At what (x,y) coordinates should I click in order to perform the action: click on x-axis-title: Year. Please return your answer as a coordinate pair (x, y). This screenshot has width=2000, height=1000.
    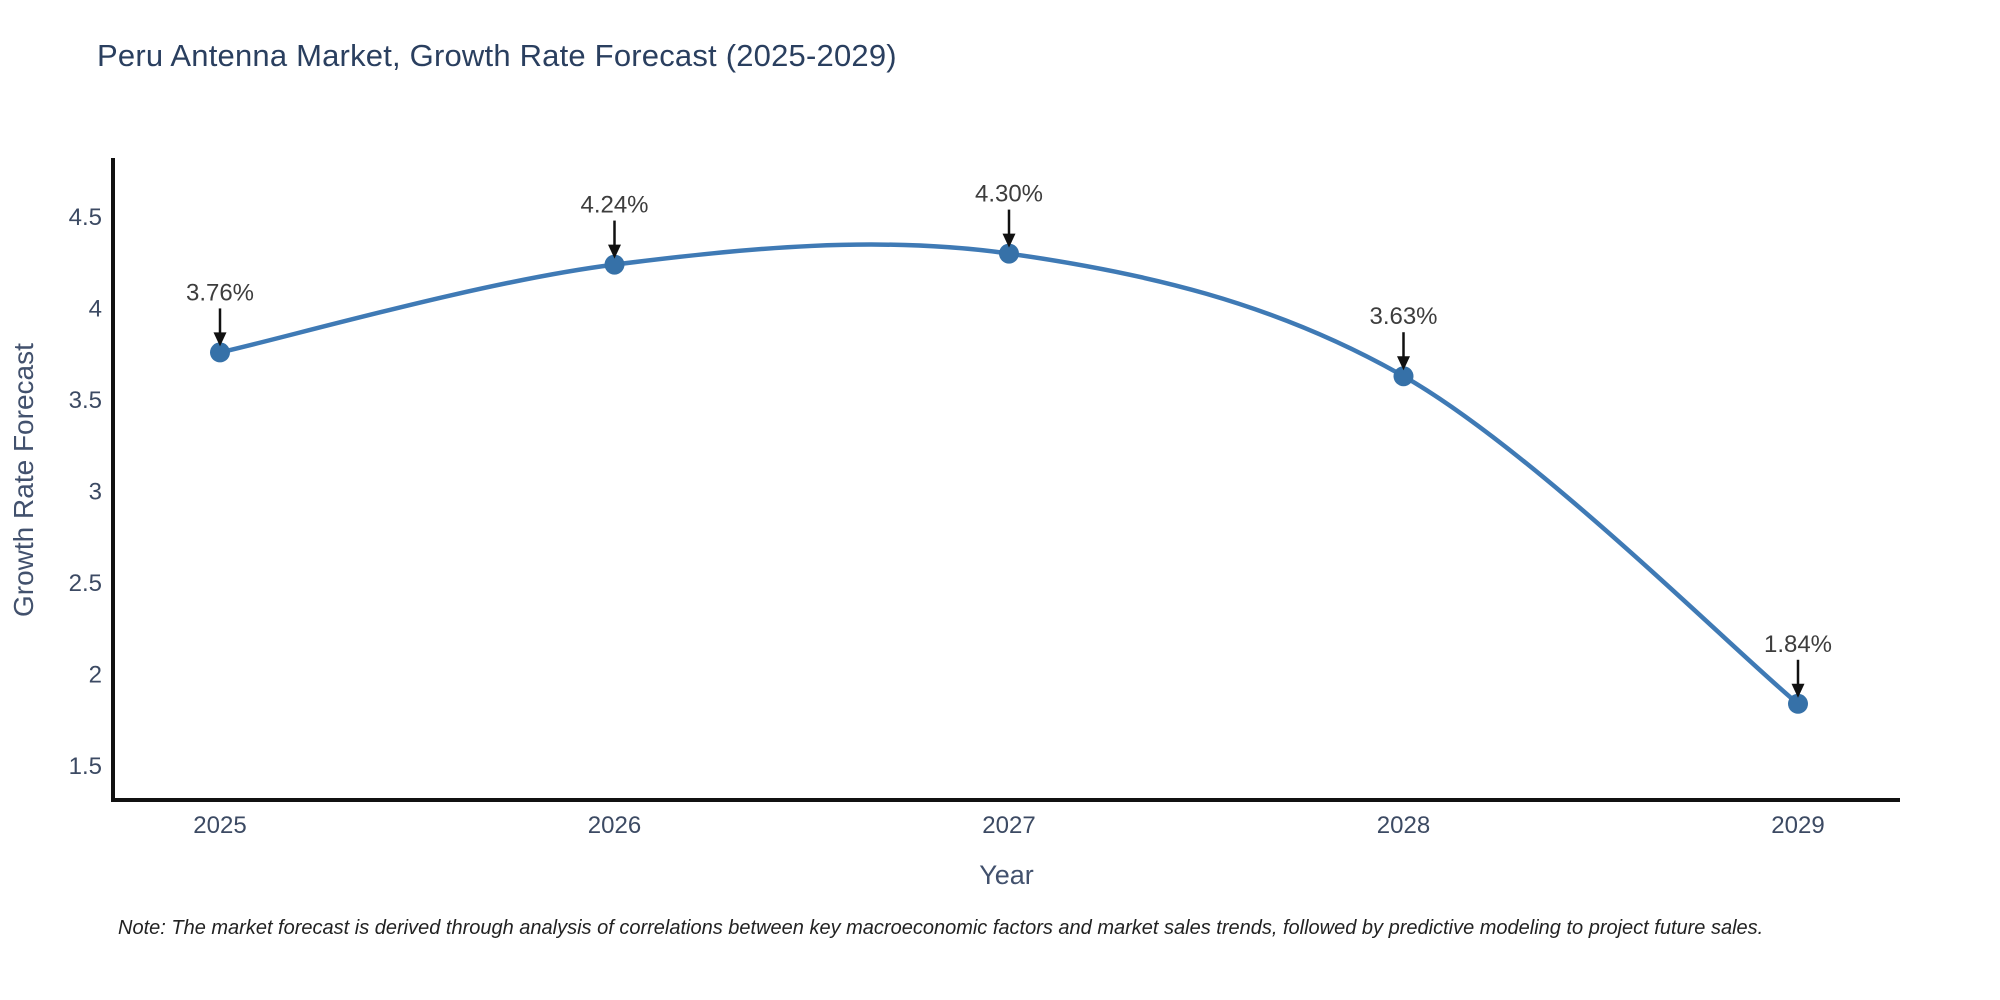
    Looking at the image, I should click on (1006, 875).